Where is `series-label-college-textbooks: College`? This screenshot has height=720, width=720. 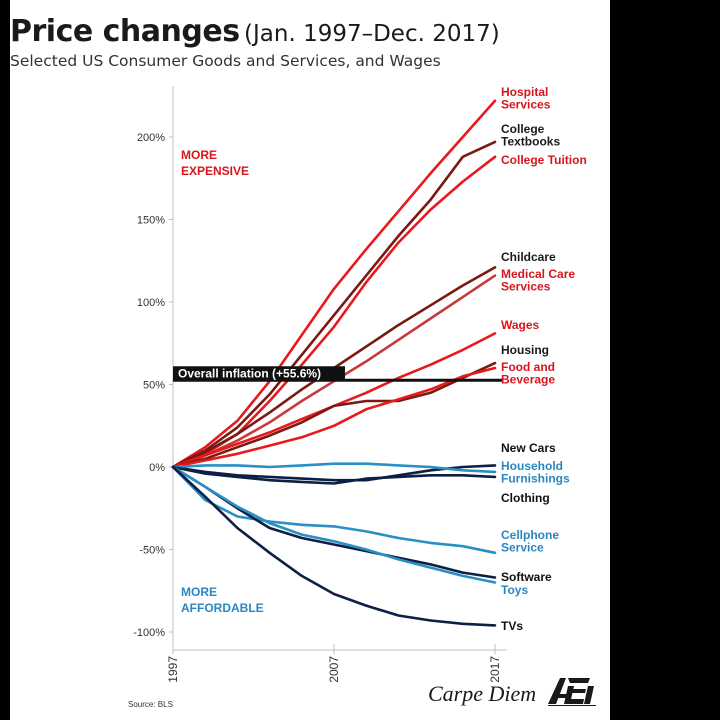
series-label-college-textbooks: College is located at coordinates (523, 129).